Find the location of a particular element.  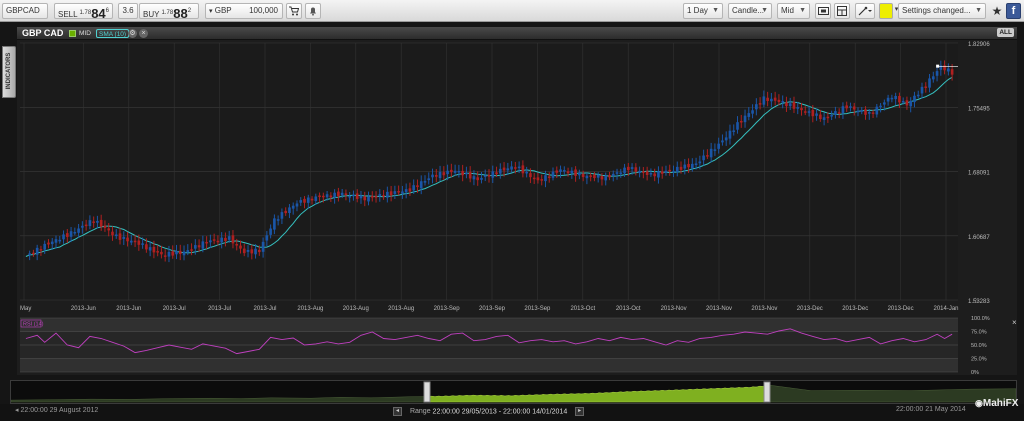

indicators-tab: INDICATORS is located at coordinates (9, 72).